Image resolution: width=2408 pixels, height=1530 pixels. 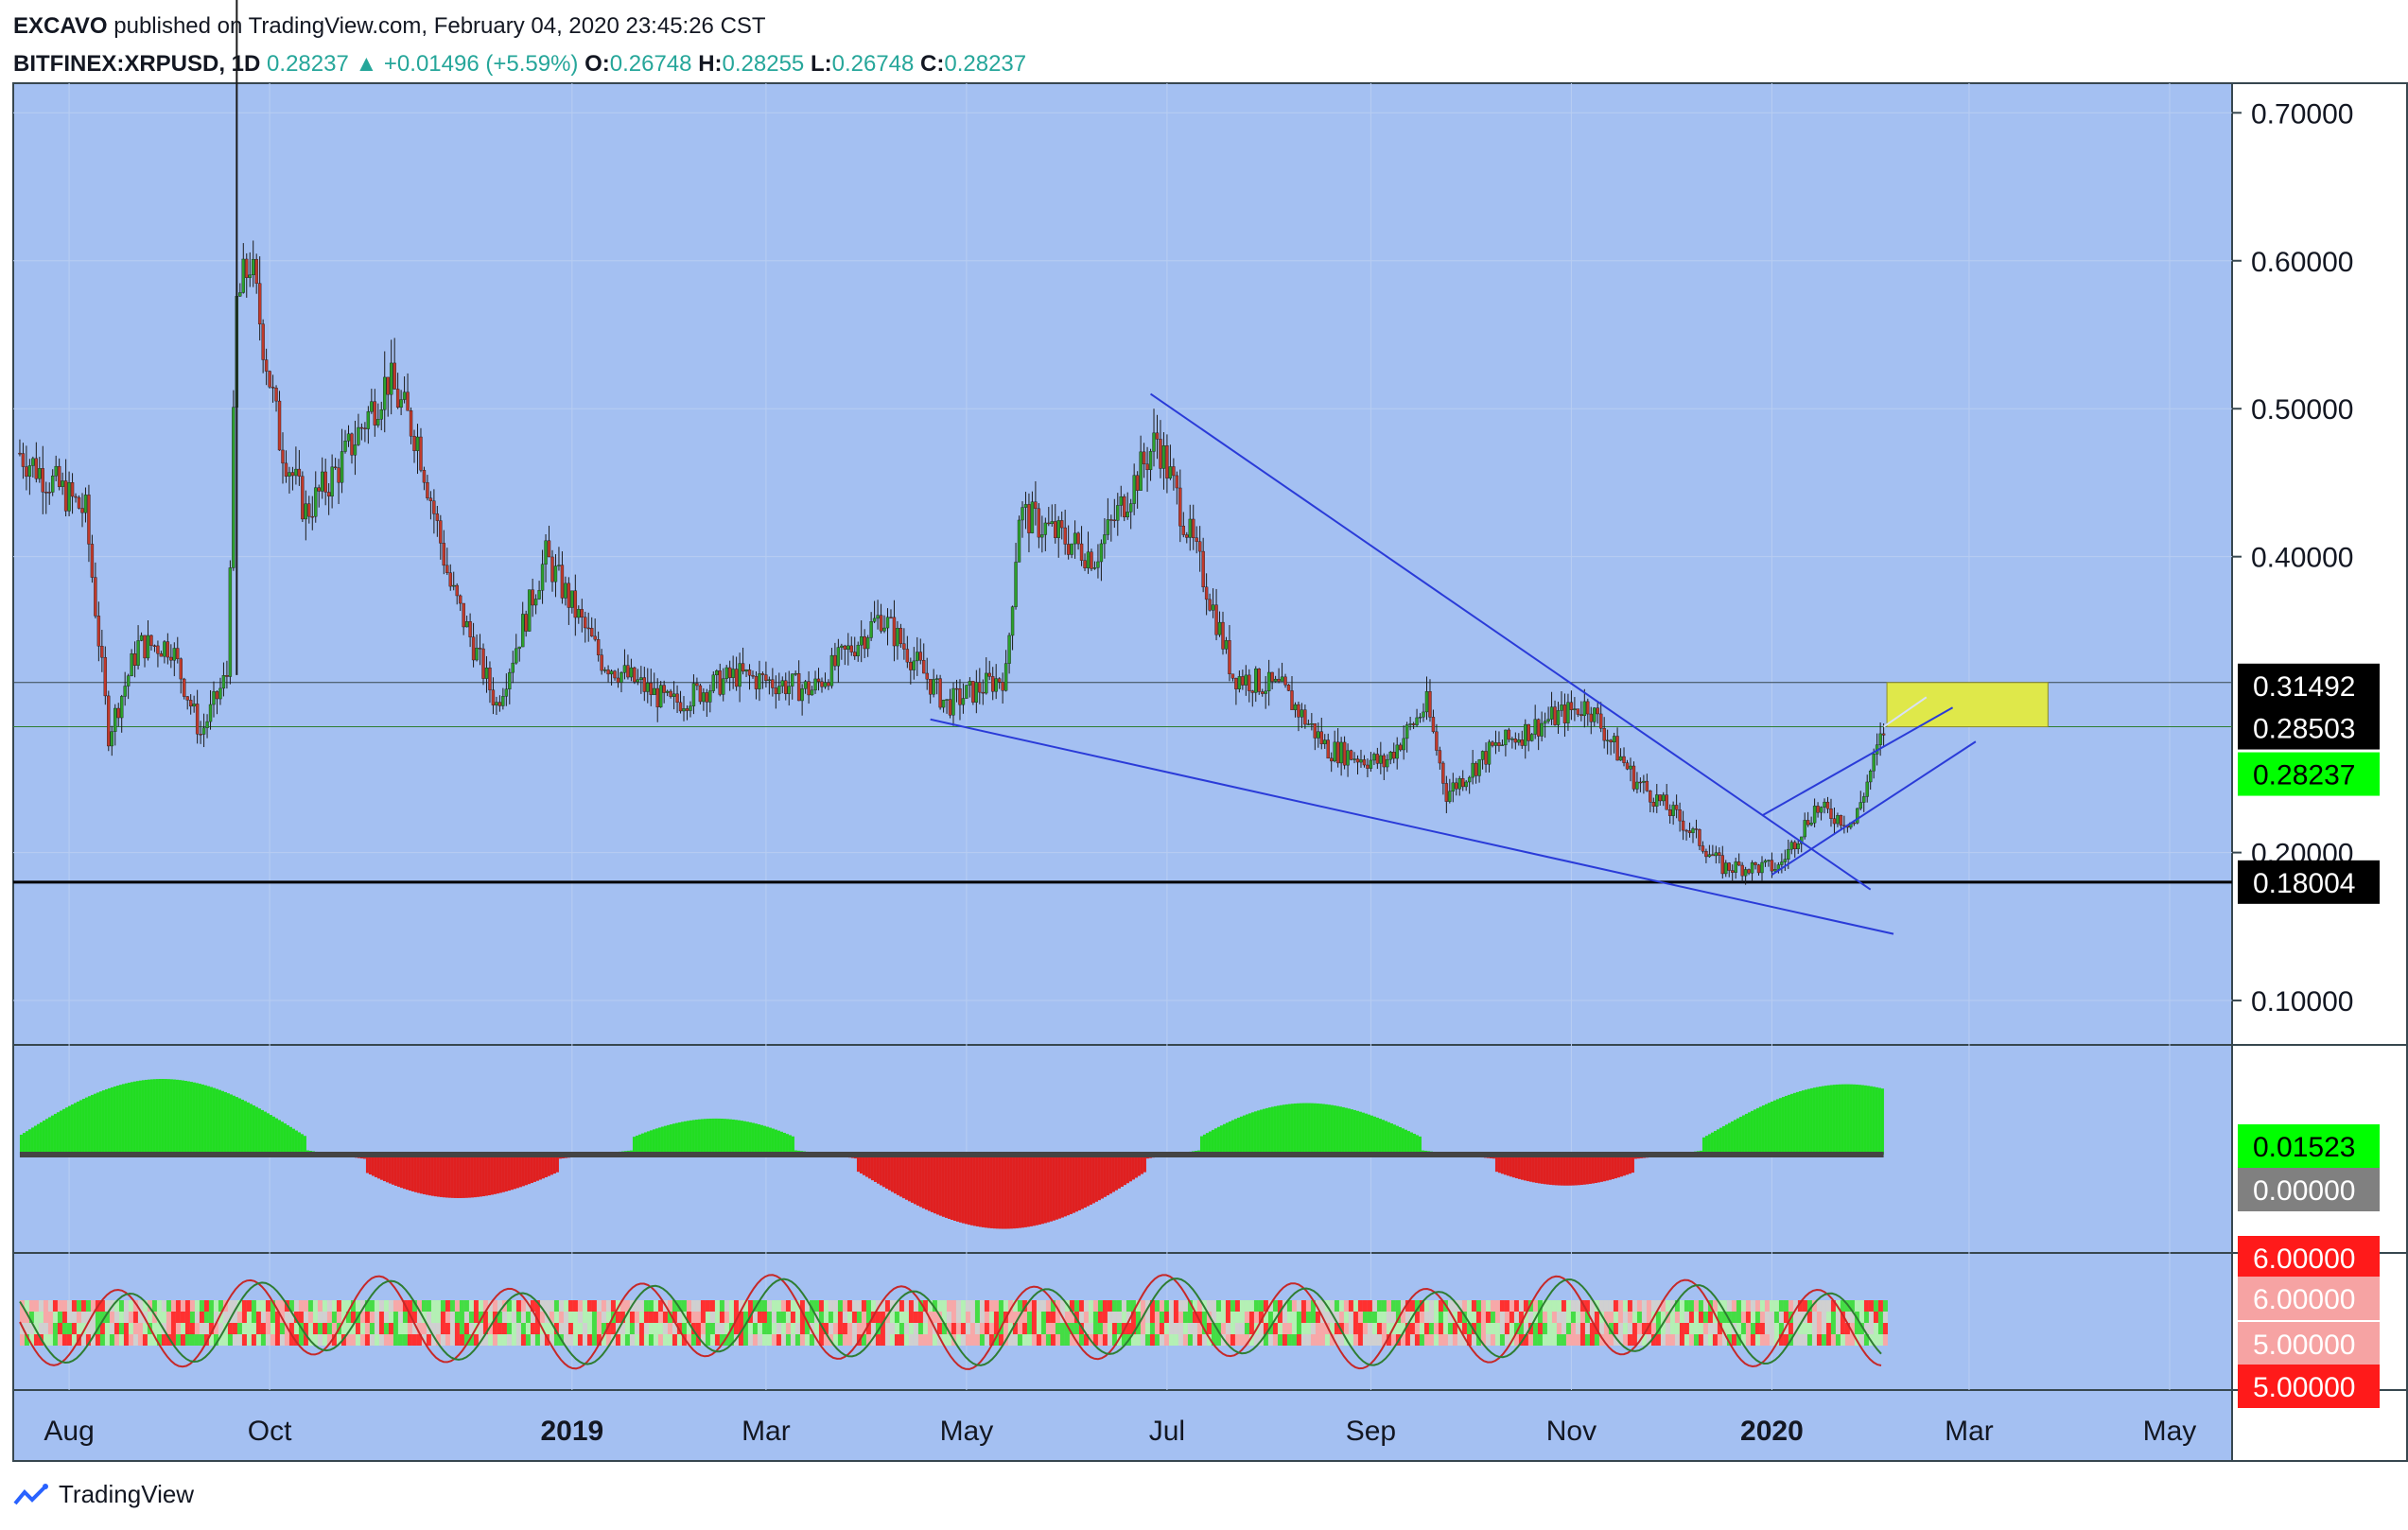 I want to click on publisher-name: EXCAVO, so click(x=61, y=26).